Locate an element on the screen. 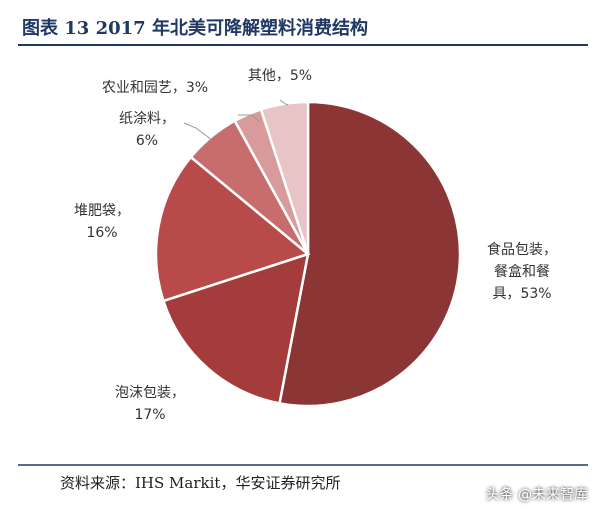  slice-label: 食品包装， 餐盒和餐 具，53% is located at coordinates (522, 272).